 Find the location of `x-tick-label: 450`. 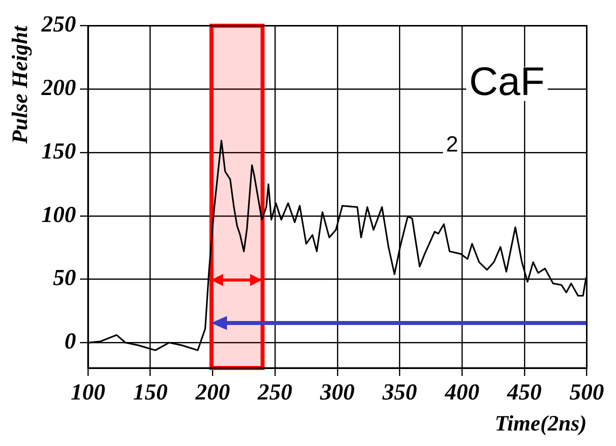

x-tick-label: 450 is located at coordinates (524, 392).